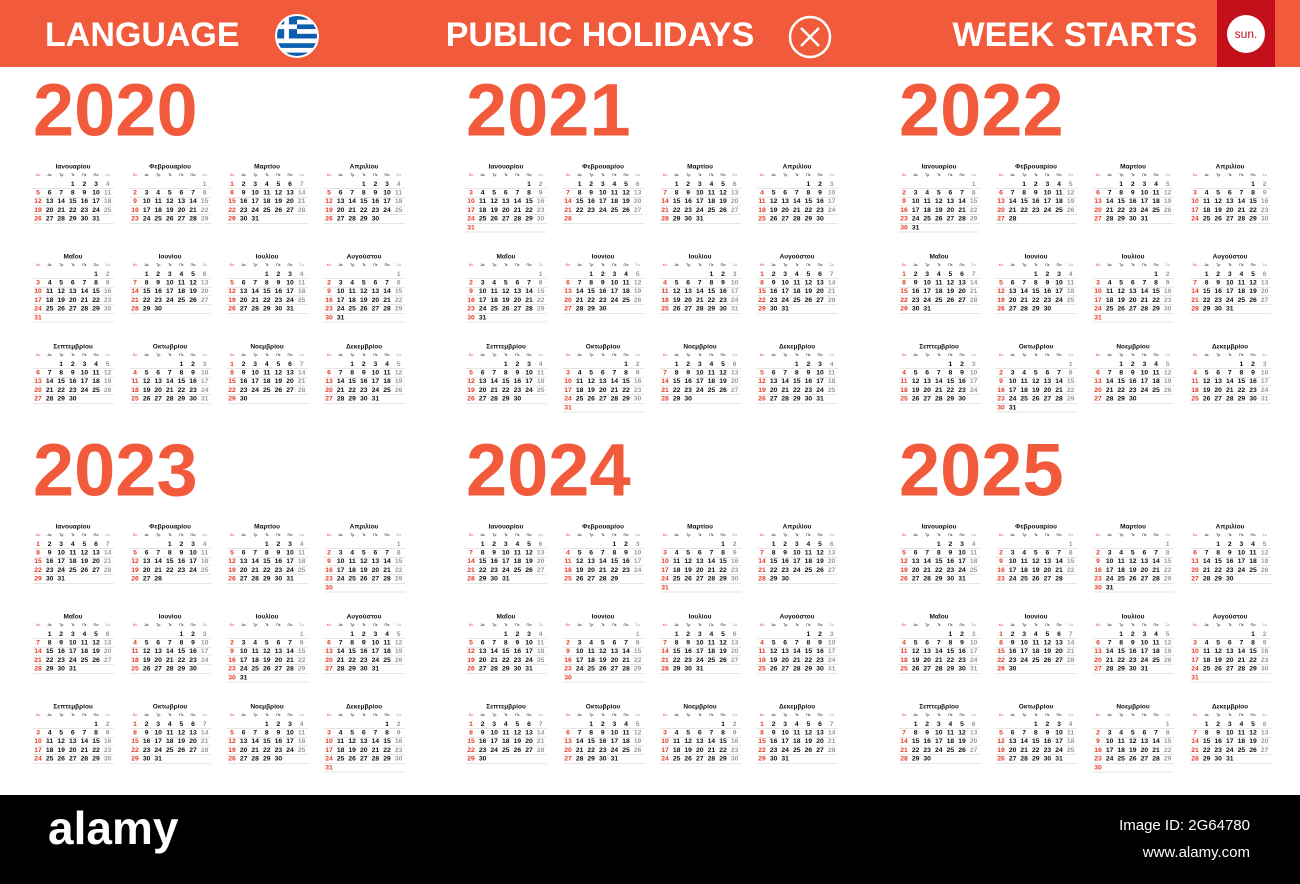 This screenshot has width=1300, height=884. I want to click on day-number: 31, so click(471, 227).